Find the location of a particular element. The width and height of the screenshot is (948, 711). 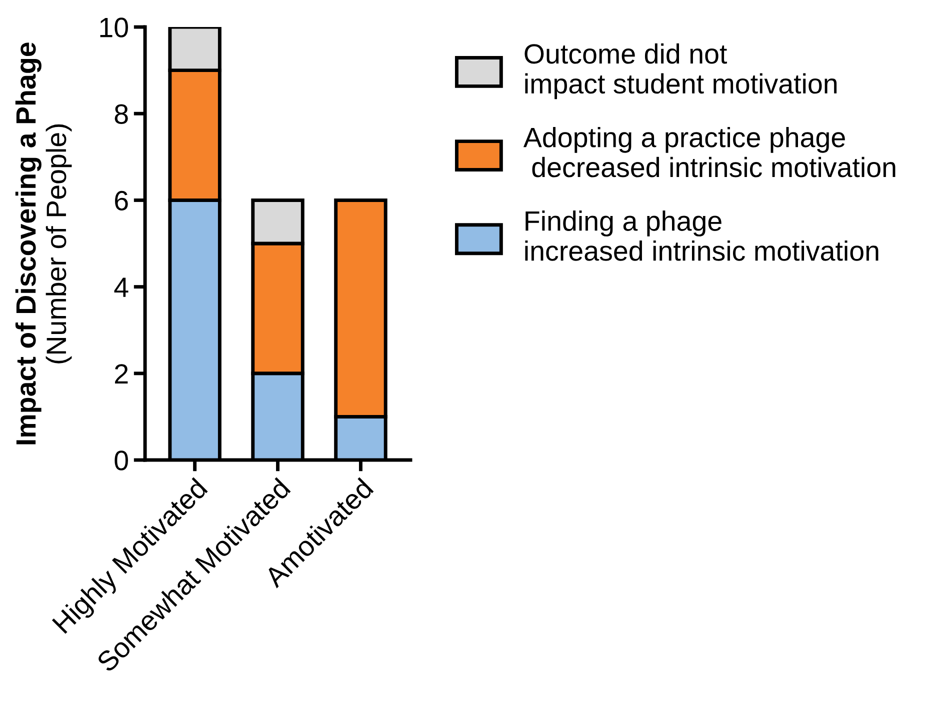

y-tick-label: 4 is located at coordinates (121, 287).